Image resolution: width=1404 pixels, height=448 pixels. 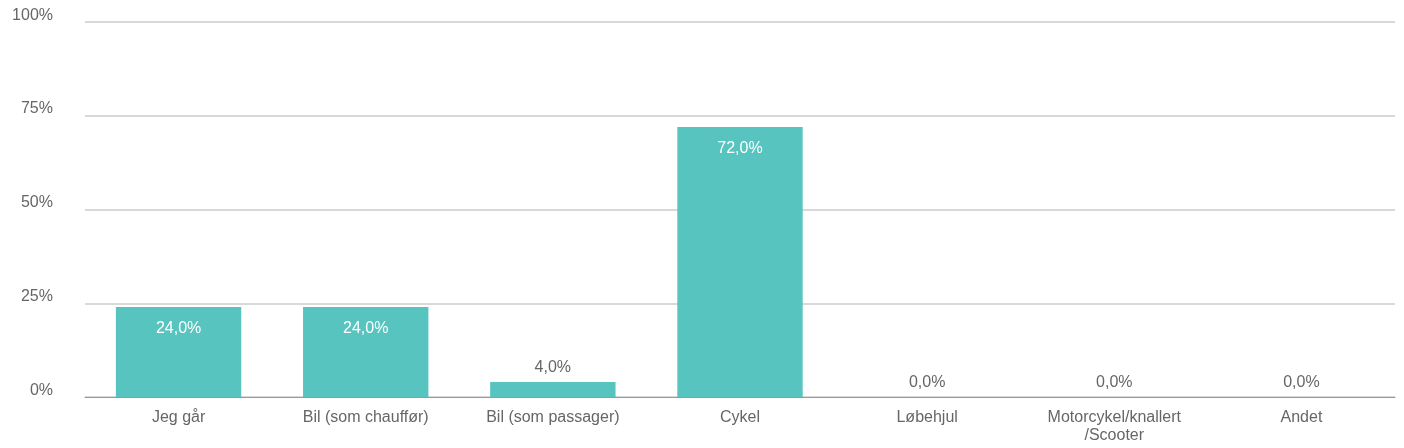 What do you see at coordinates (36, 295) in the screenshot?
I see `y-tick-label: 25%` at bounding box center [36, 295].